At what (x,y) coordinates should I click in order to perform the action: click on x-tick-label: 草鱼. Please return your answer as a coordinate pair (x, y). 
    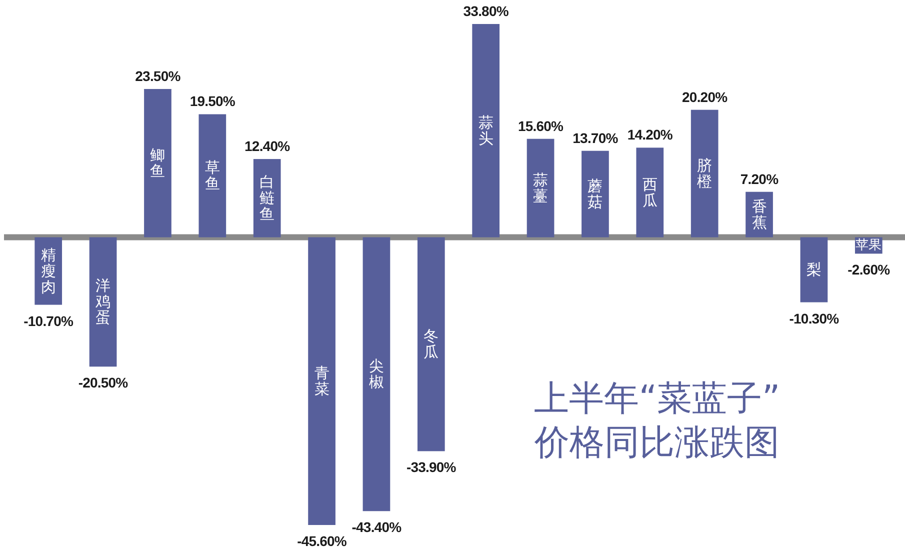
    Looking at the image, I should click on (212, 175).